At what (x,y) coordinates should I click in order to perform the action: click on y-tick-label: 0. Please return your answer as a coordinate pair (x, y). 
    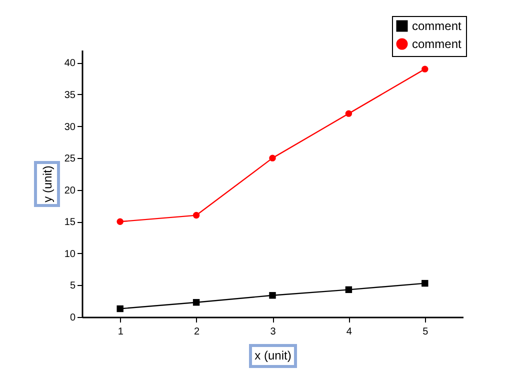
    Looking at the image, I should click on (73, 318).